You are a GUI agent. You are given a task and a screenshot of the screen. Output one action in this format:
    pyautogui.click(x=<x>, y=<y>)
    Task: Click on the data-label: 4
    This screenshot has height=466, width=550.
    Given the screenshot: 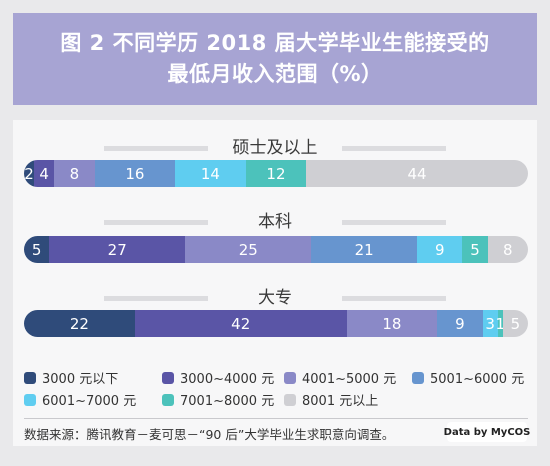 What is the action you would take?
    pyautogui.click(x=44, y=173)
    